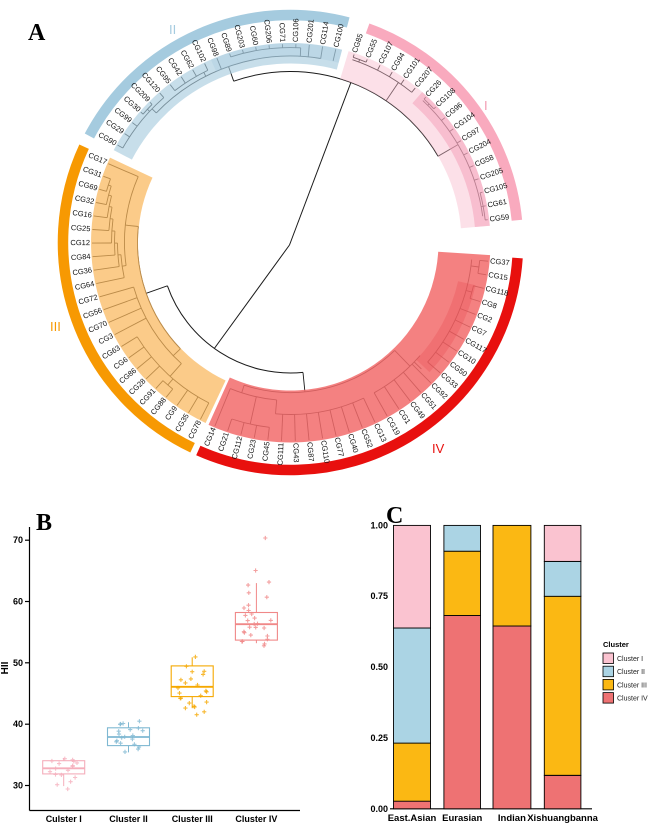  What do you see at coordinates (37, 33) in the screenshot?
I see `svg-text: A` at bounding box center [37, 33].